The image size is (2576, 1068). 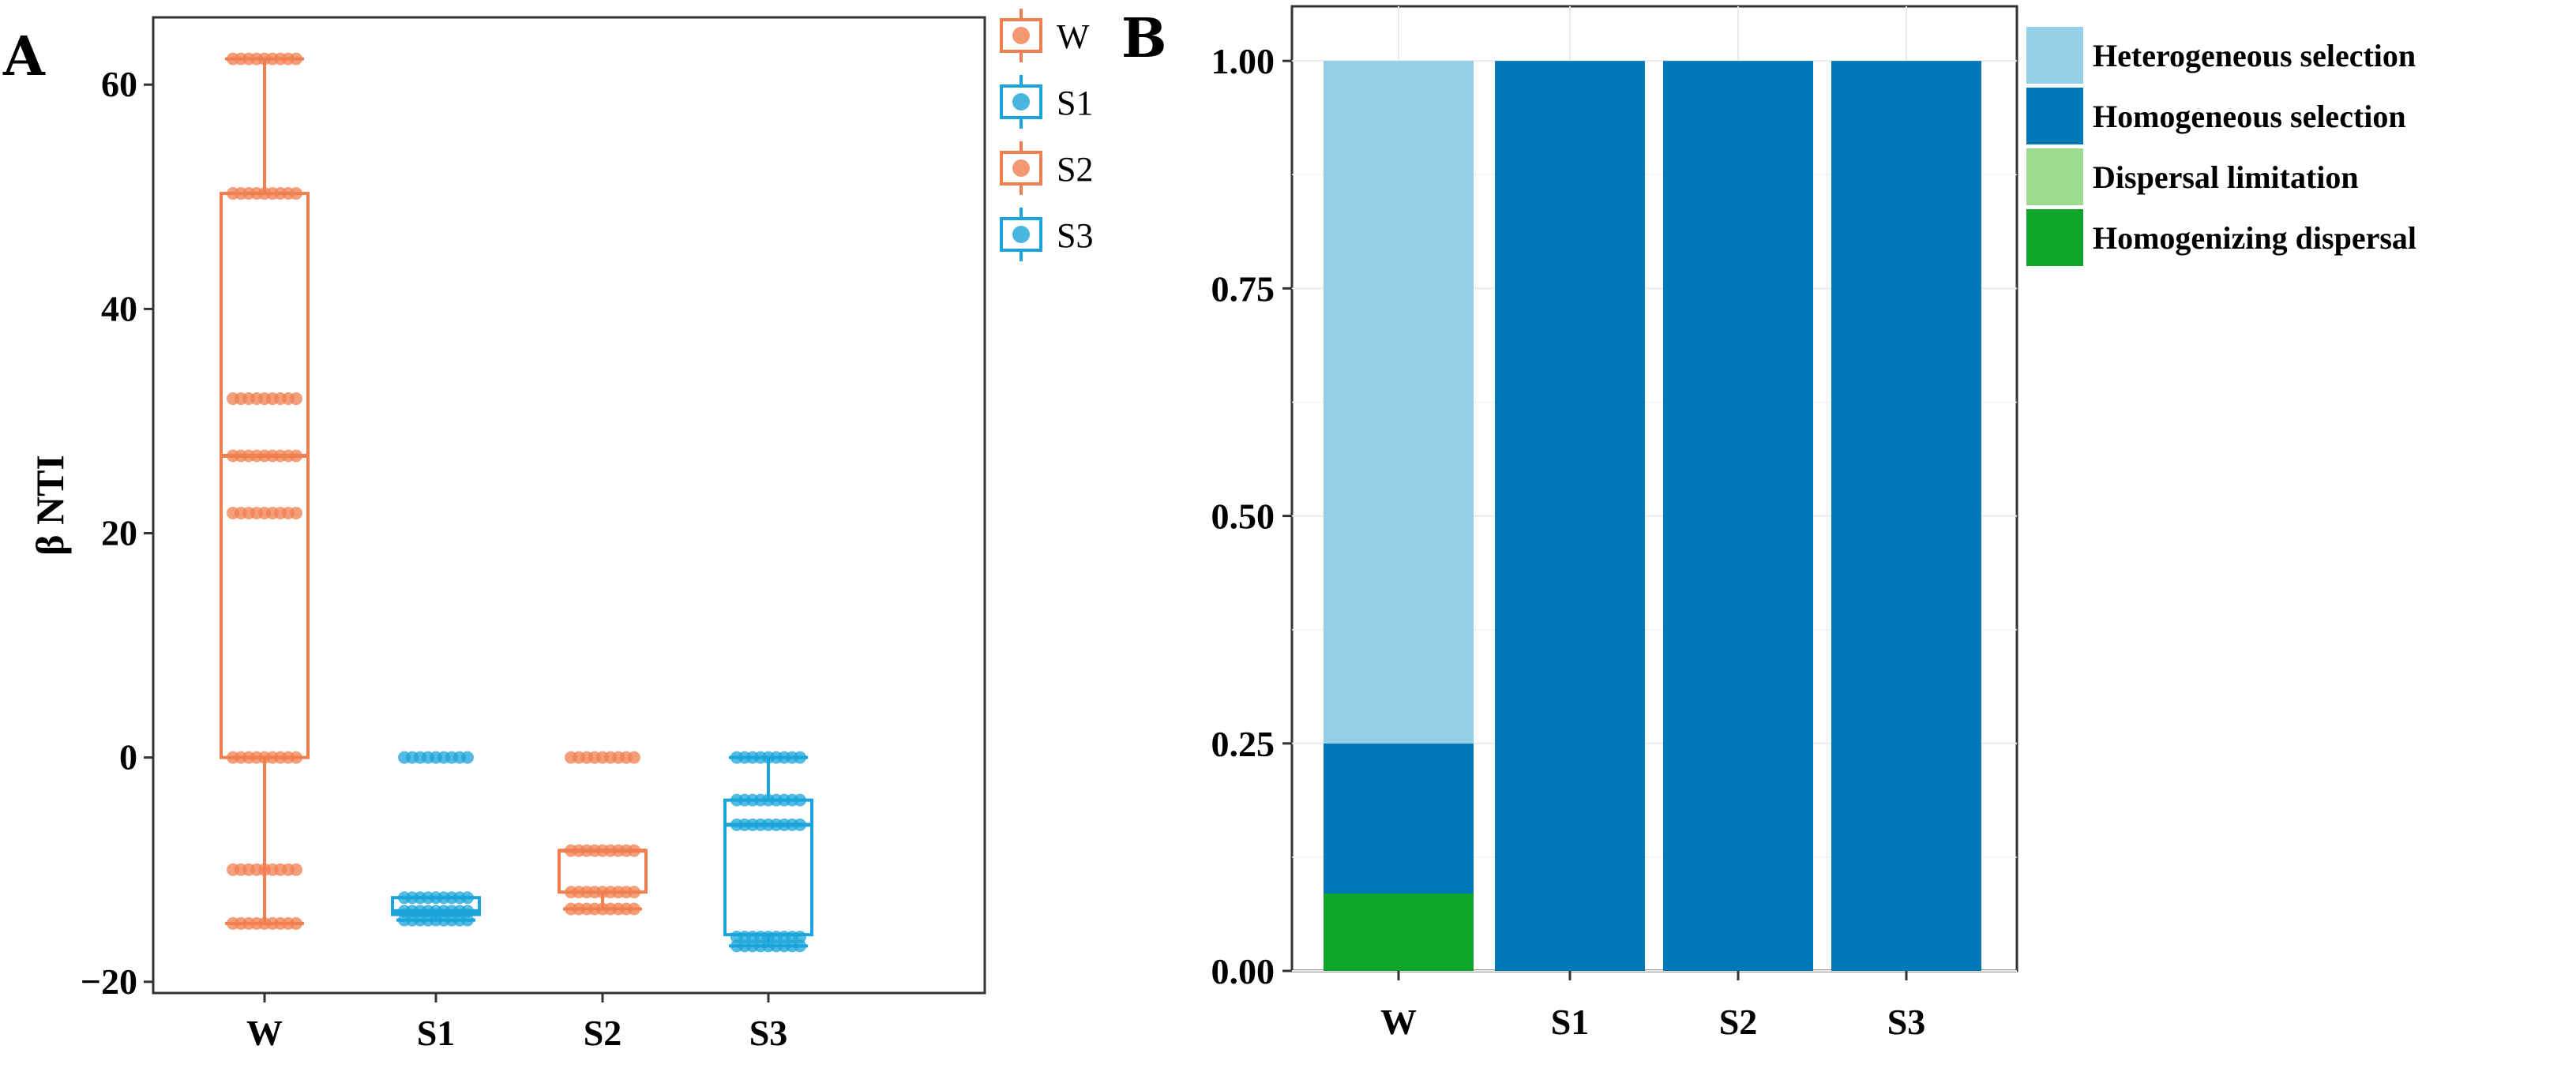 What do you see at coordinates (1075, 169) in the screenshot?
I see `legend-label: S2` at bounding box center [1075, 169].